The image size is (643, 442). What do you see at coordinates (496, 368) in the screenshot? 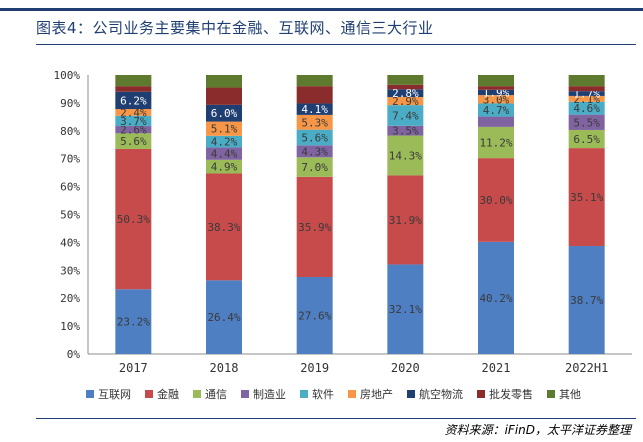
I see `x-tick-label: 2021` at bounding box center [496, 368].